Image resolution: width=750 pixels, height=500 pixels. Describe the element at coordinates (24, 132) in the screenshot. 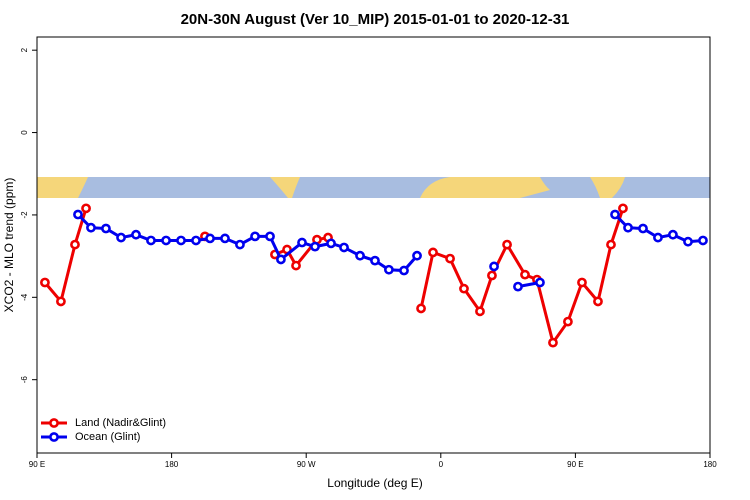

I see `y-tick-label: 0` at that location.